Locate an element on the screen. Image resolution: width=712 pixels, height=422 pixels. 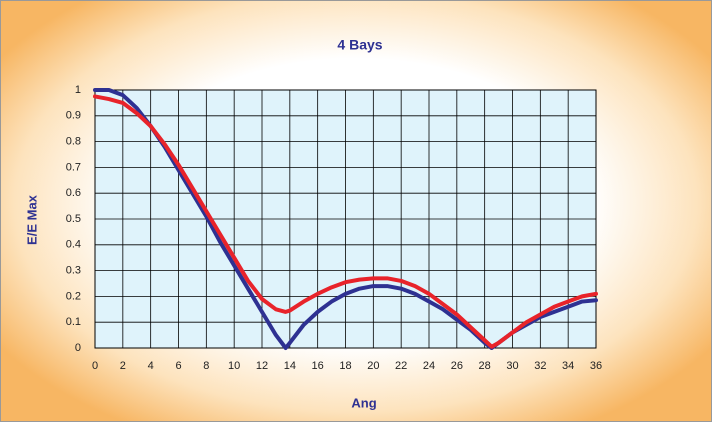
x-axis-label: Ang is located at coordinates (363, 402).